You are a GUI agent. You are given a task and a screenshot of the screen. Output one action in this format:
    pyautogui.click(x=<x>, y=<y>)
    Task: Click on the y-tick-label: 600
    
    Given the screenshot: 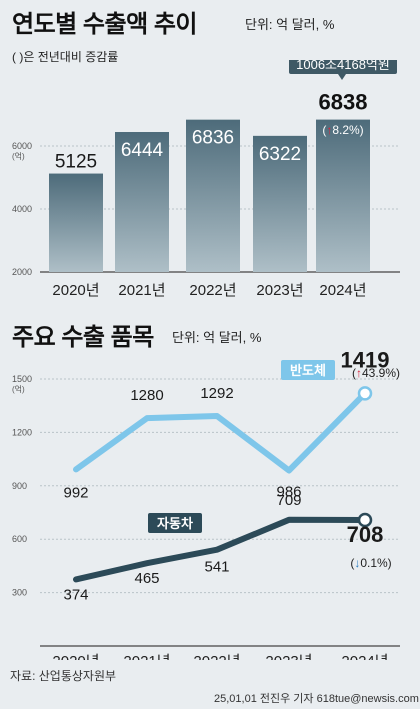 What is the action you would take?
    pyautogui.click(x=19, y=539)
    